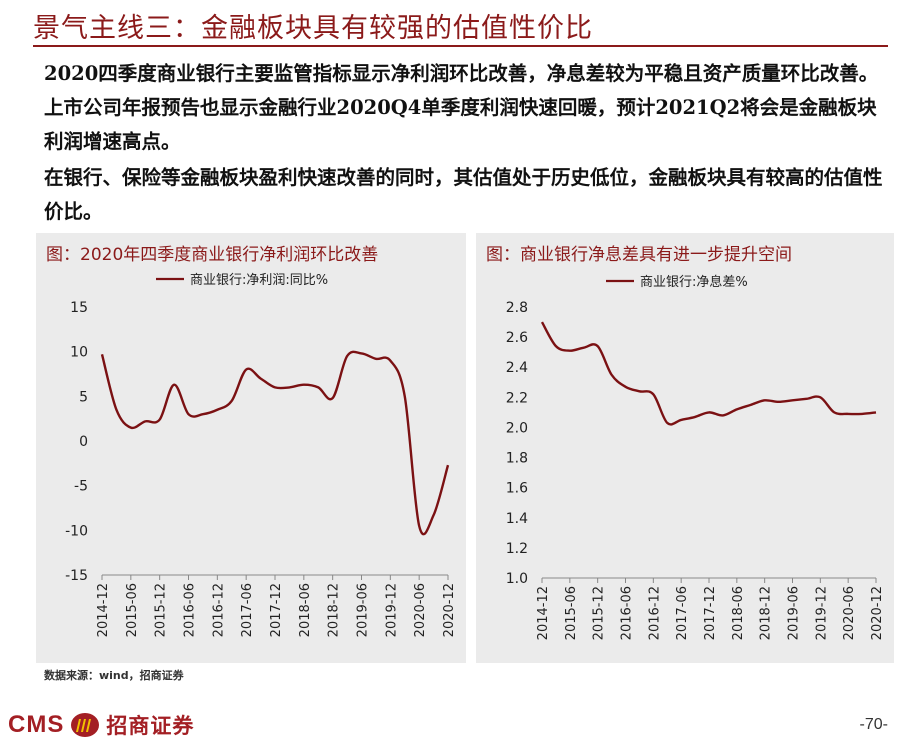 The width and height of the screenshot is (916, 744). Describe the element at coordinates (76, 531) in the screenshot. I see `y-tick-label: -10` at that location.